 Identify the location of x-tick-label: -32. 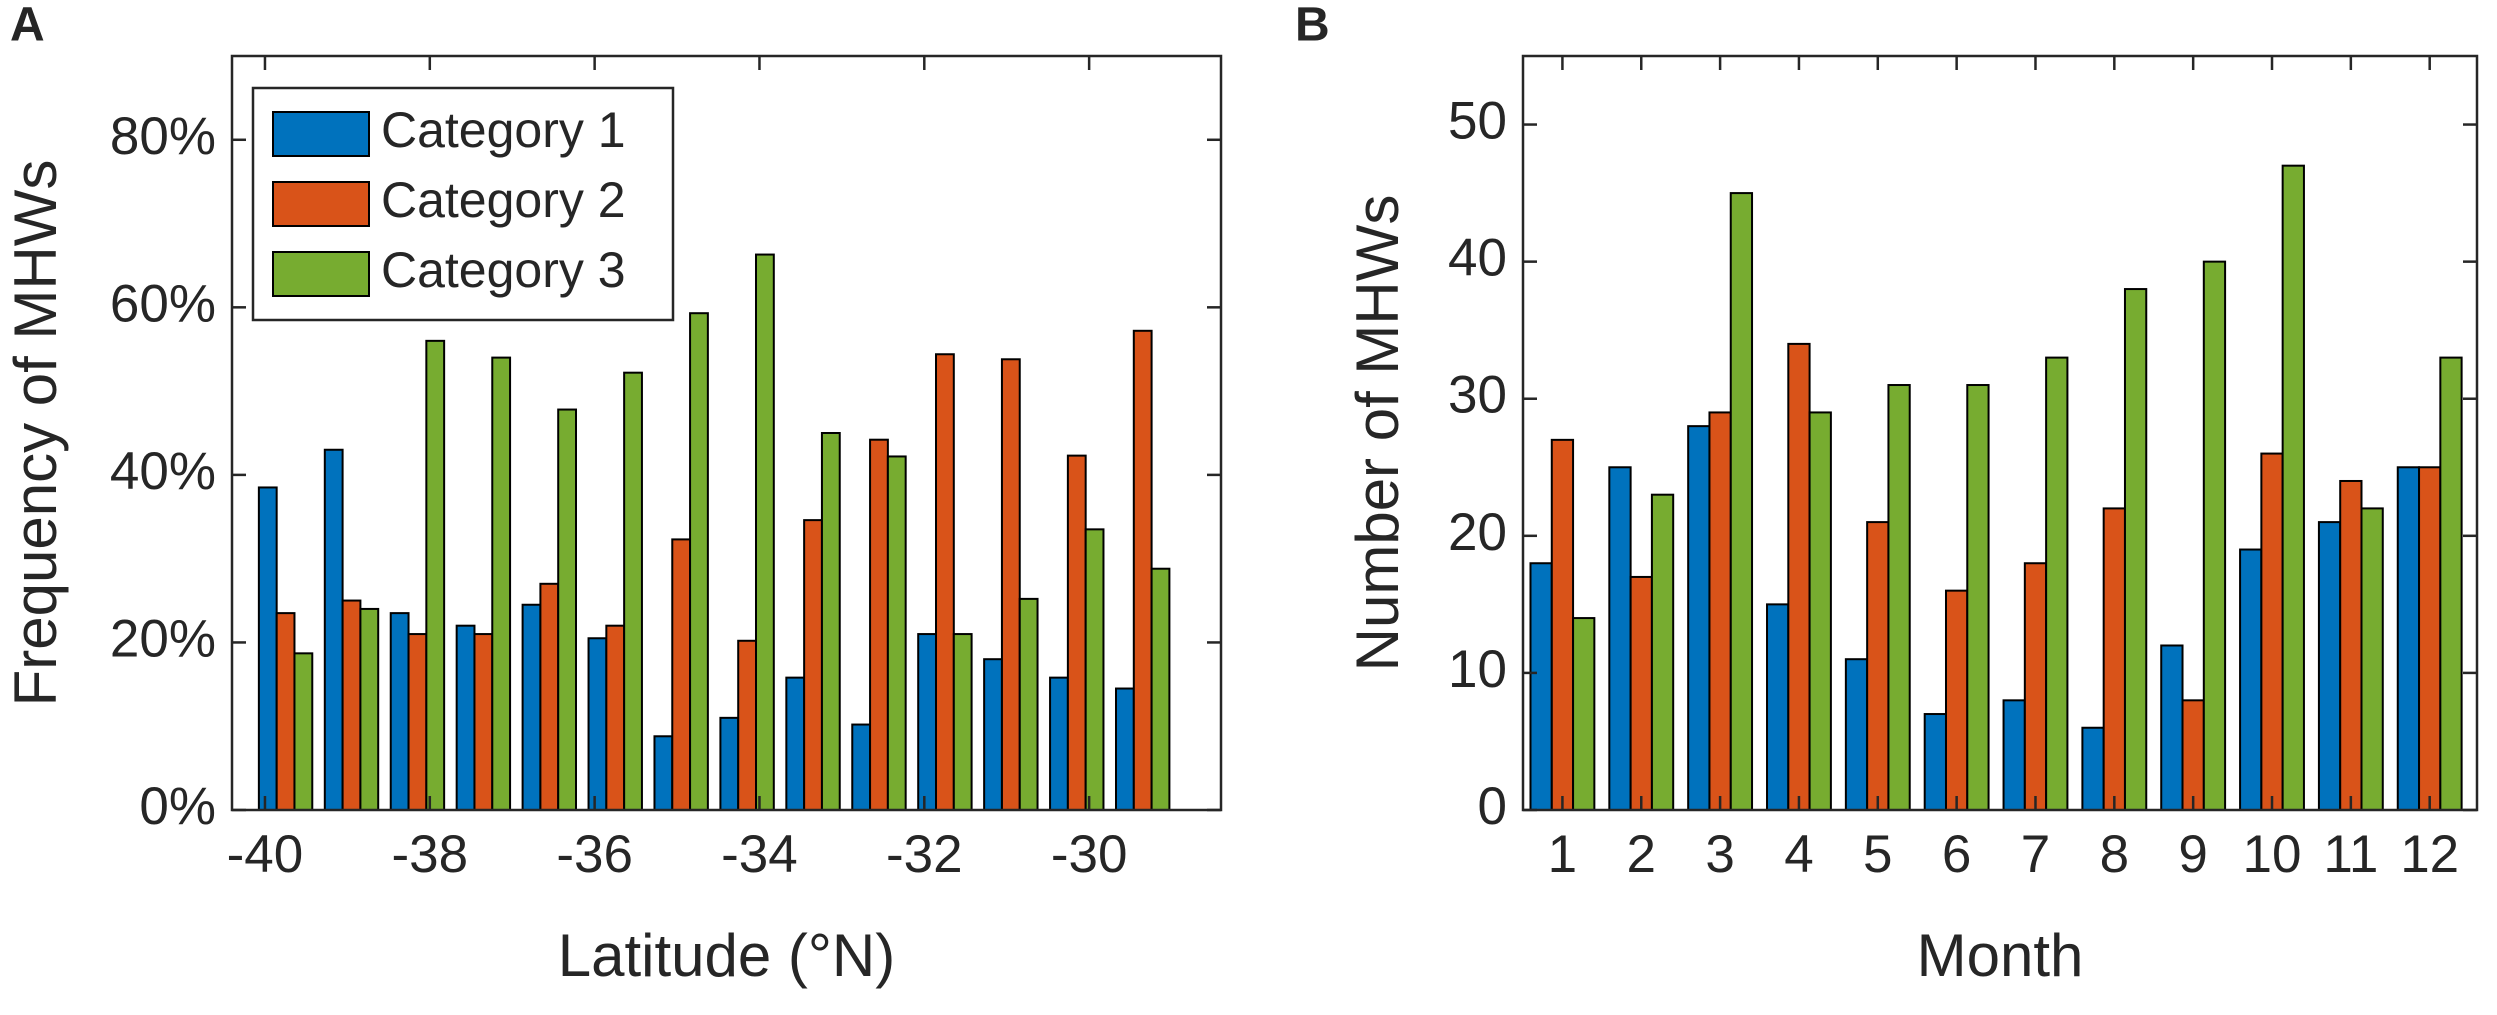
(924, 854).